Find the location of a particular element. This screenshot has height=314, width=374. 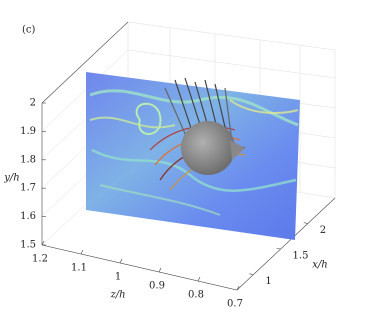

y-tick-label: 1.5 is located at coordinates (28, 245).